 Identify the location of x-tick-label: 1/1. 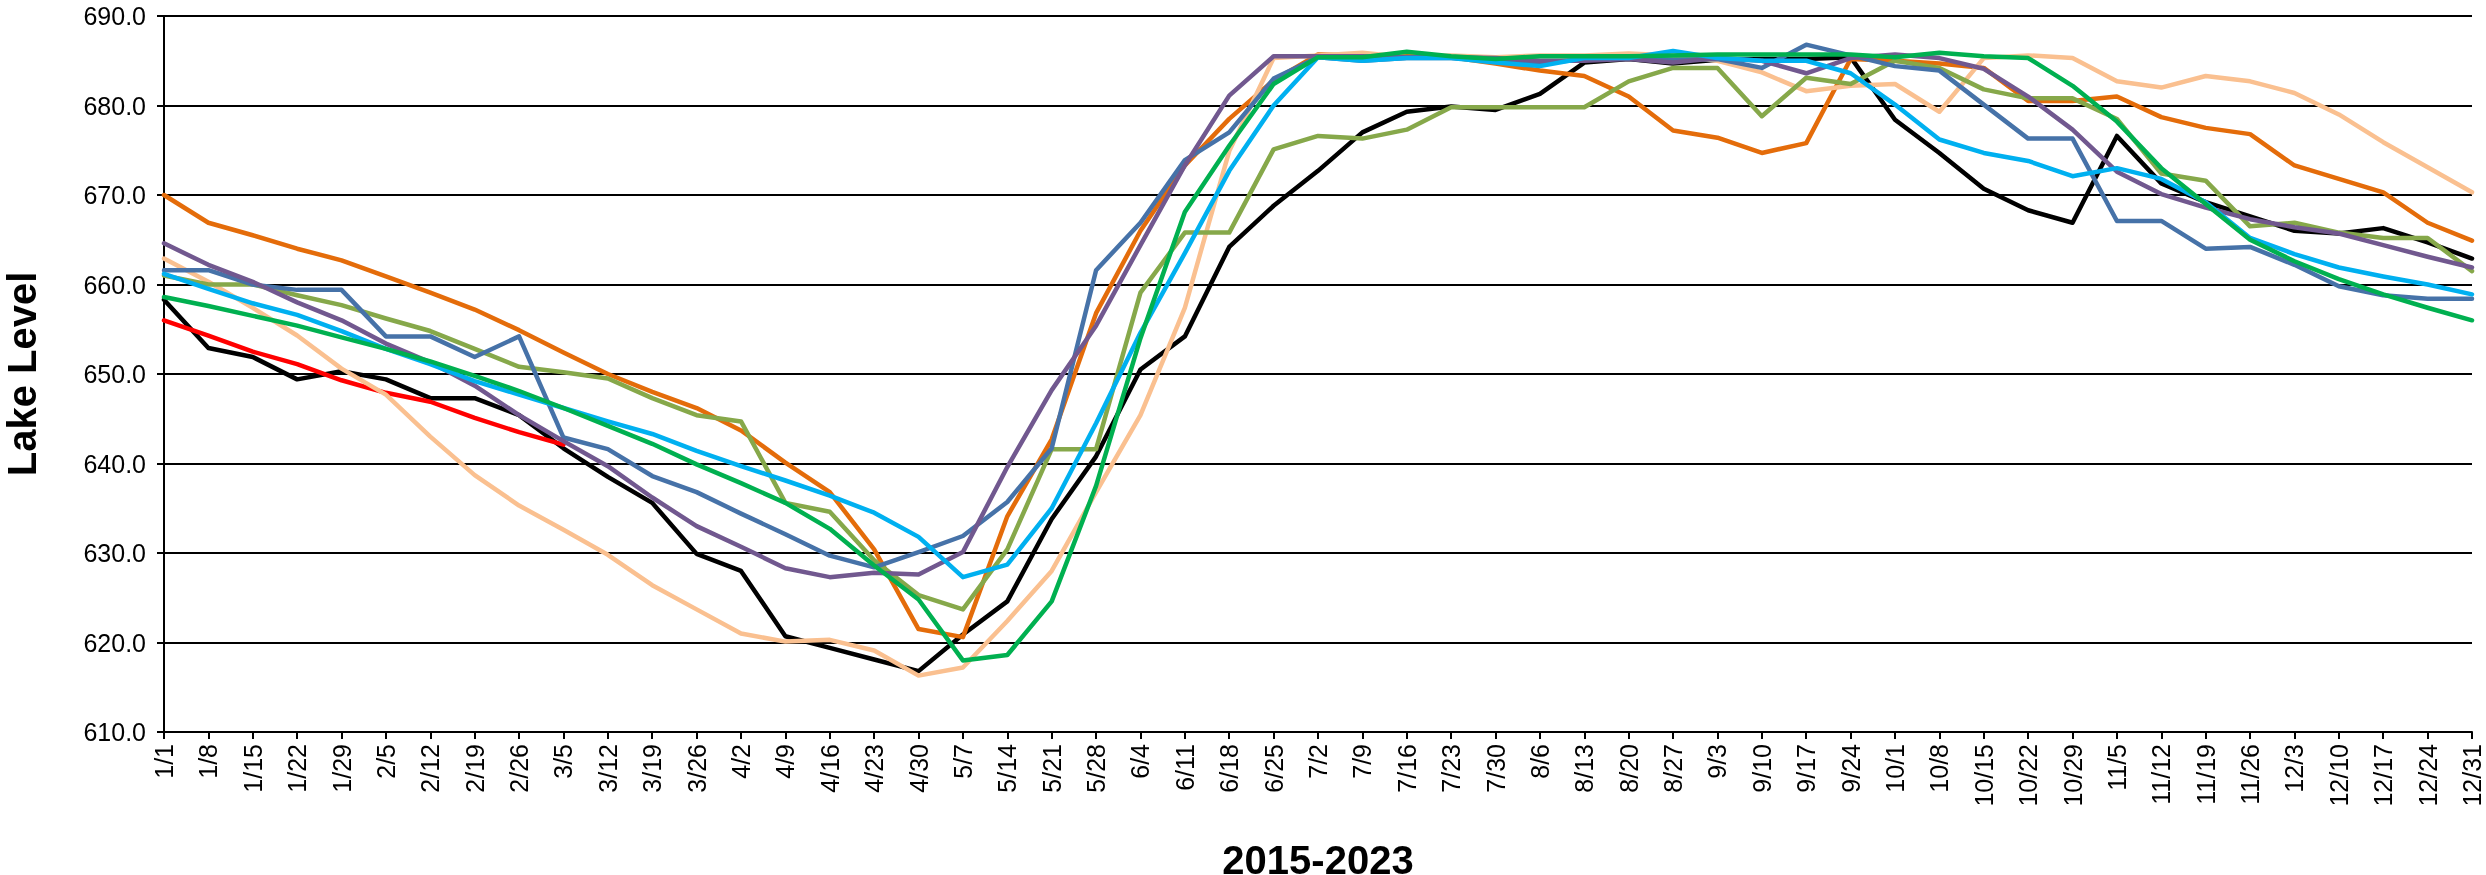
(164, 761).